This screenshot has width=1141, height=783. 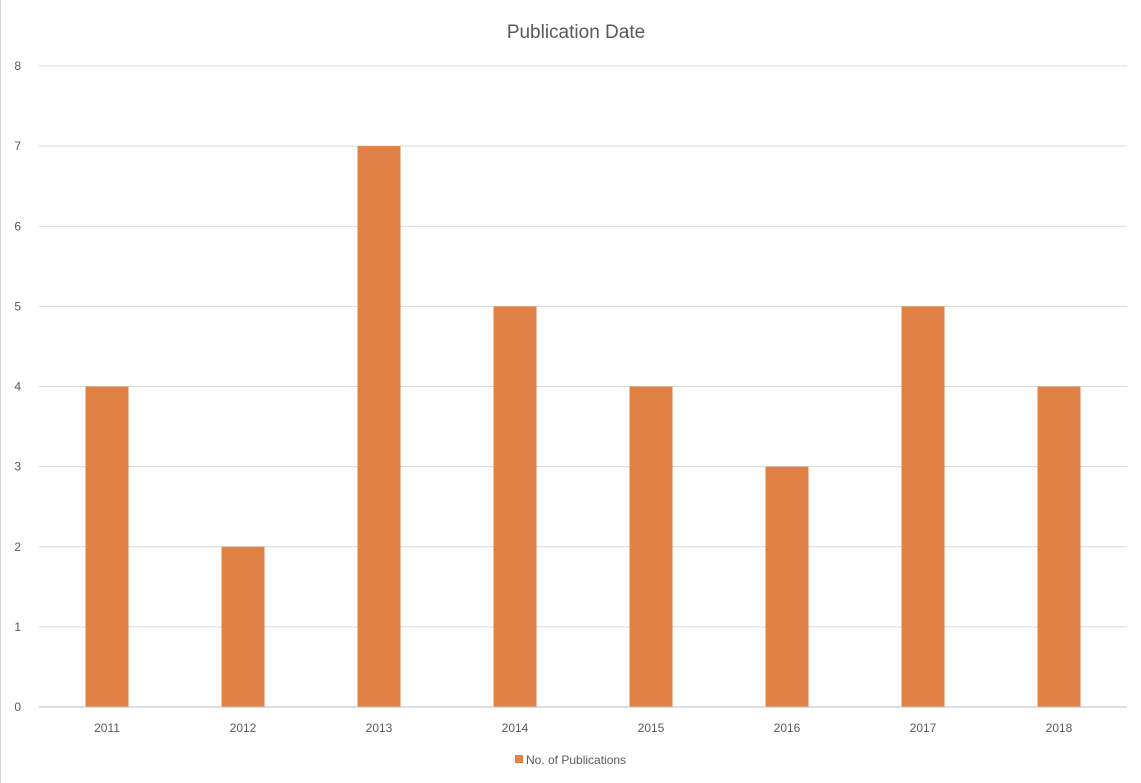 I want to click on bar-2015, so click(x=651, y=546).